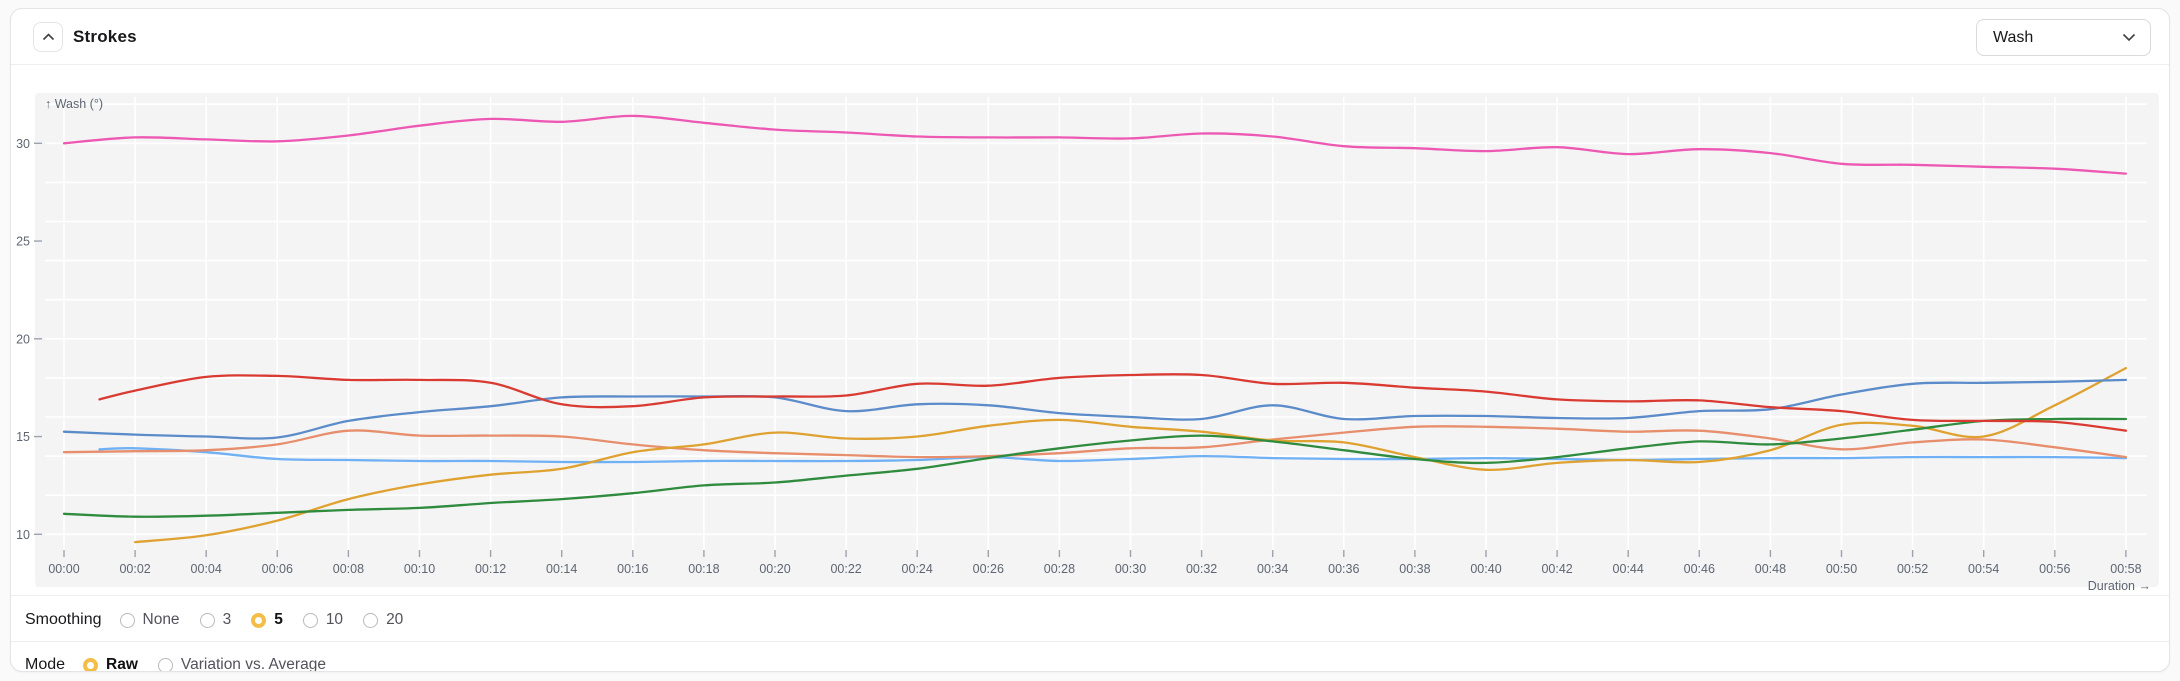 Image resolution: width=2180 pixels, height=681 pixels. Describe the element at coordinates (1770, 569) in the screenshot. I see `x-tick-label: 00:48` at that location.